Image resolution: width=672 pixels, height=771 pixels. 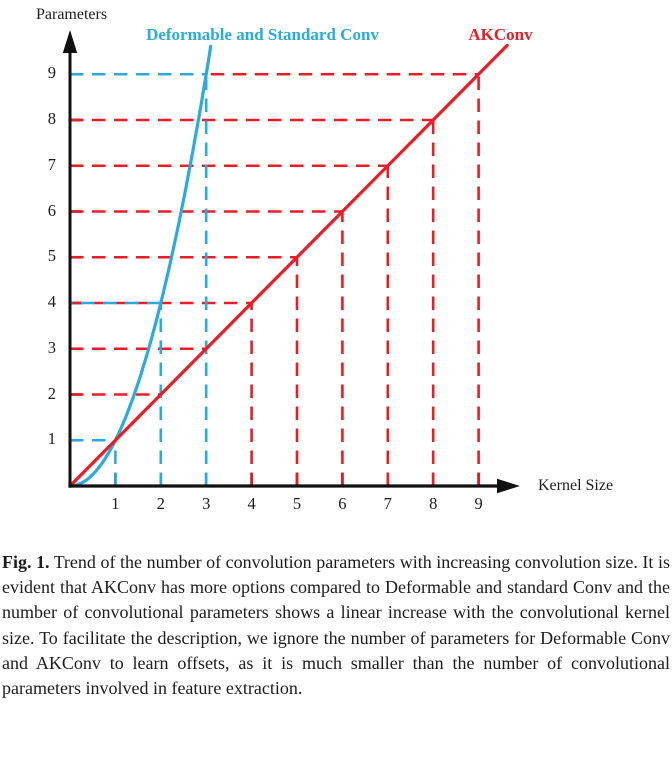 What do you see at coordinates (342, 503) in the screenshot?
I see `x-tick-label-6: 6` at bounding box center [342, 503].